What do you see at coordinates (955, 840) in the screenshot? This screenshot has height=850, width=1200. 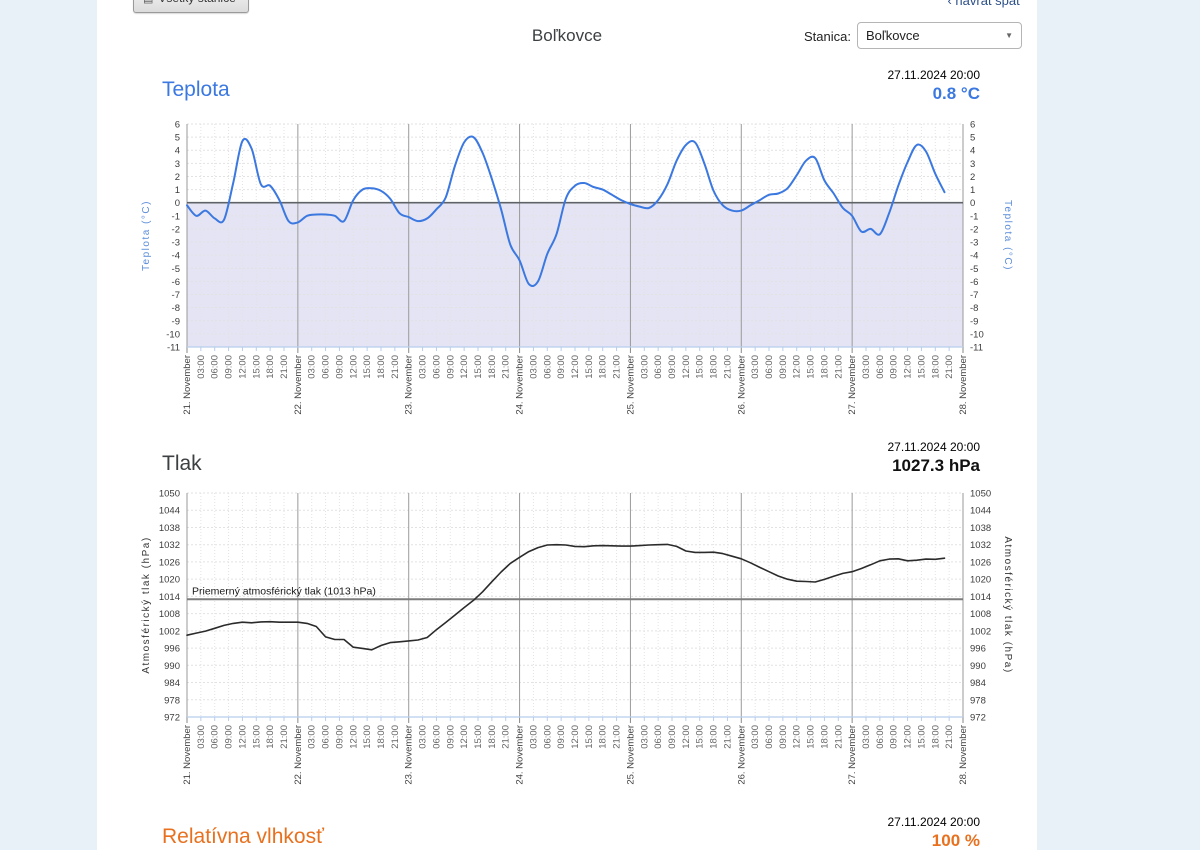 I see `humidity-current-value: 100 %` at bounding box center [955, 840].